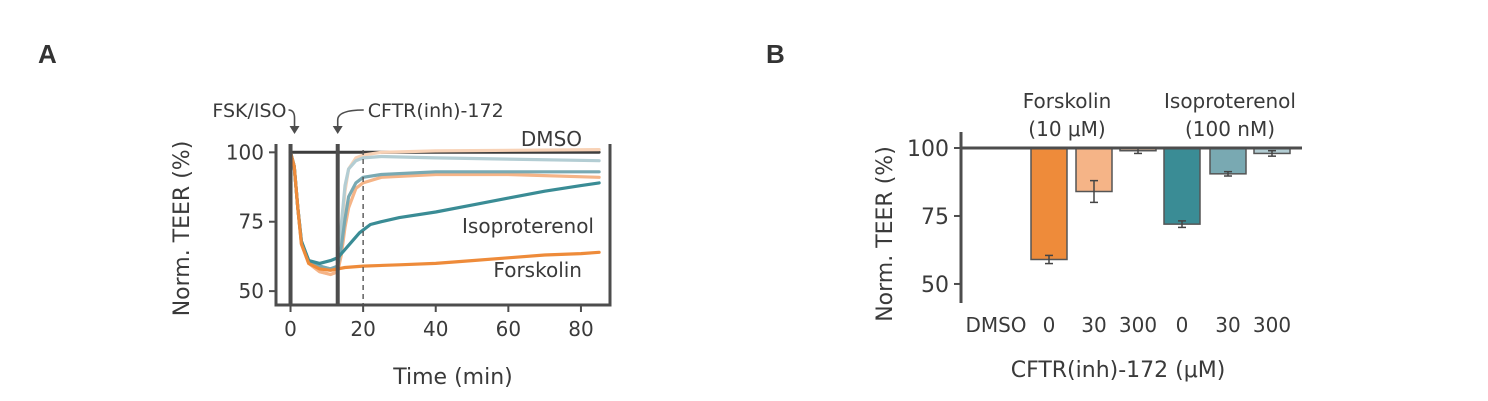 The width and height of the screenshot is (1488, 401). Describe the element at coordinates (452, 377) in the screenshot. I see `panel-a-x-axis-label: Time (min)` at that location.